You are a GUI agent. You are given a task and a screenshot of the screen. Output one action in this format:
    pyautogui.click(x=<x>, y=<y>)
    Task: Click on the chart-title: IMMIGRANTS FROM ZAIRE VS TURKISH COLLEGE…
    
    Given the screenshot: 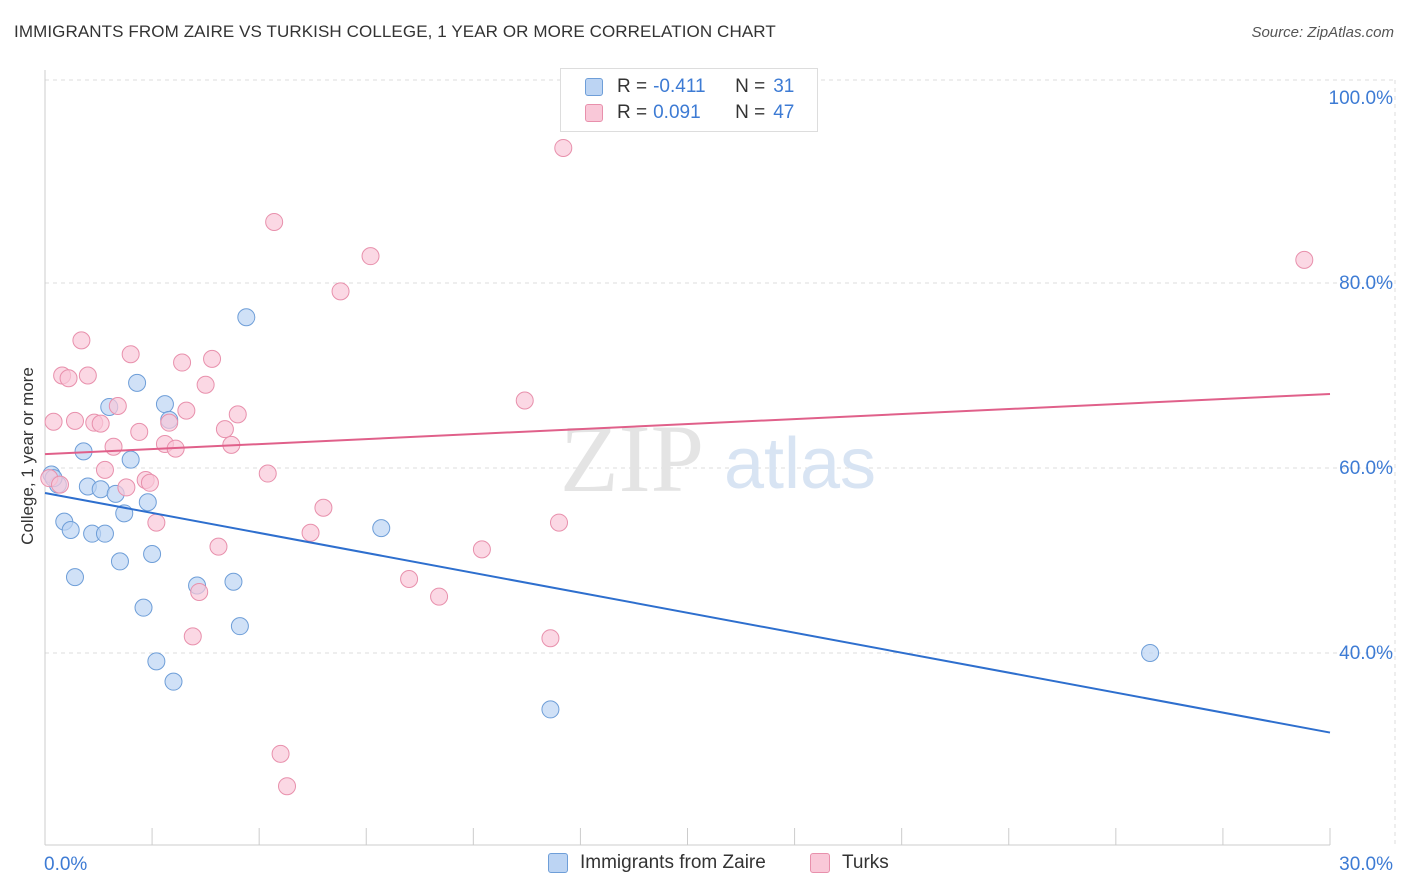 What is the action you would take?
    pyautogui.click(x=395, y=31)
    